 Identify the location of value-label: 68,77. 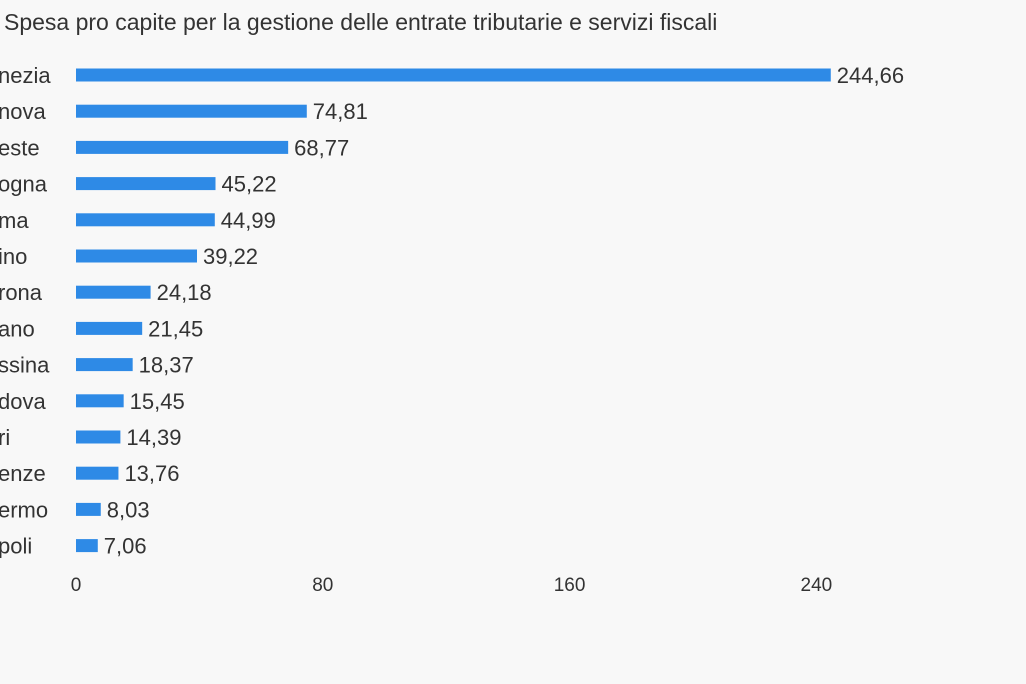
(321, 147).